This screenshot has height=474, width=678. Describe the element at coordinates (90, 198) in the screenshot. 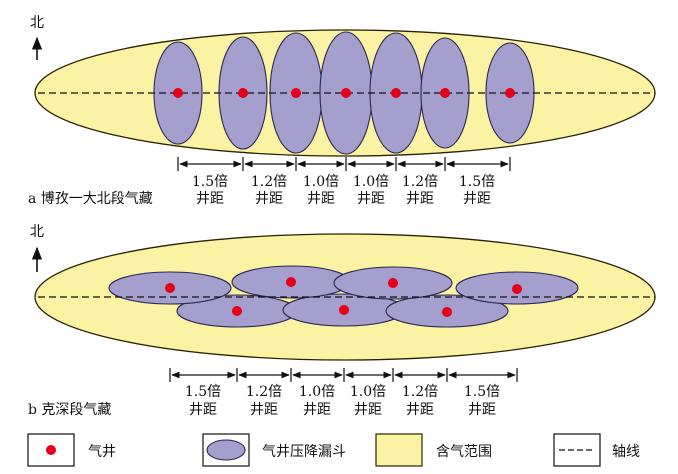

I see `panel-caption-a: a 博孜一大北段气藏` at that location.